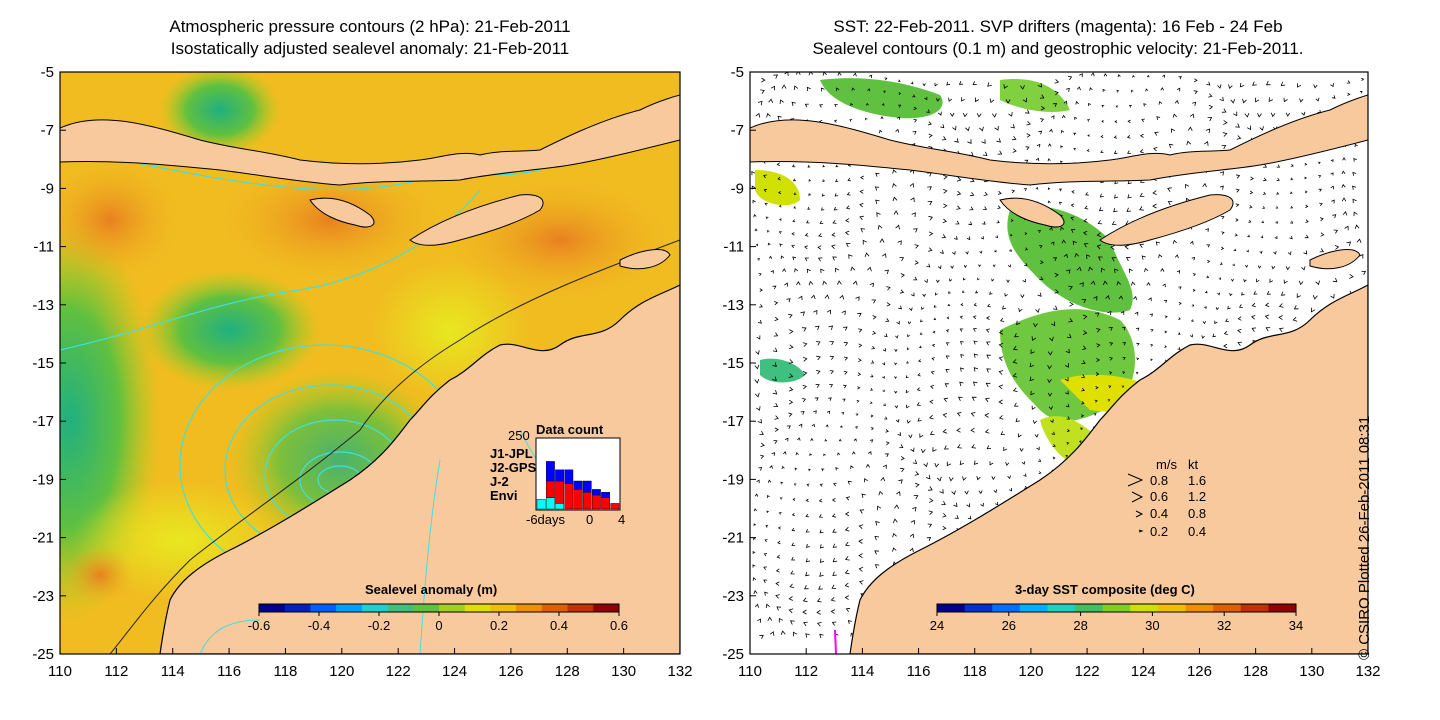 This screenshot has height=720, width=1440. I want to click on lon-tick-label: 116, so click(229, 671).